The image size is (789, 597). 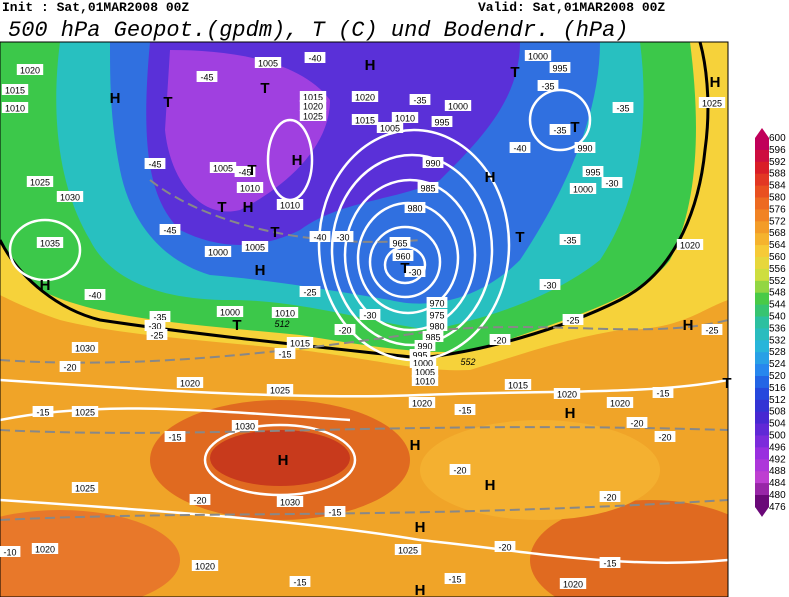 What do you see at coordinates (777, 507) in the screenshot?
I see `colorbar-label: 476` at bounding box center [777, 507].